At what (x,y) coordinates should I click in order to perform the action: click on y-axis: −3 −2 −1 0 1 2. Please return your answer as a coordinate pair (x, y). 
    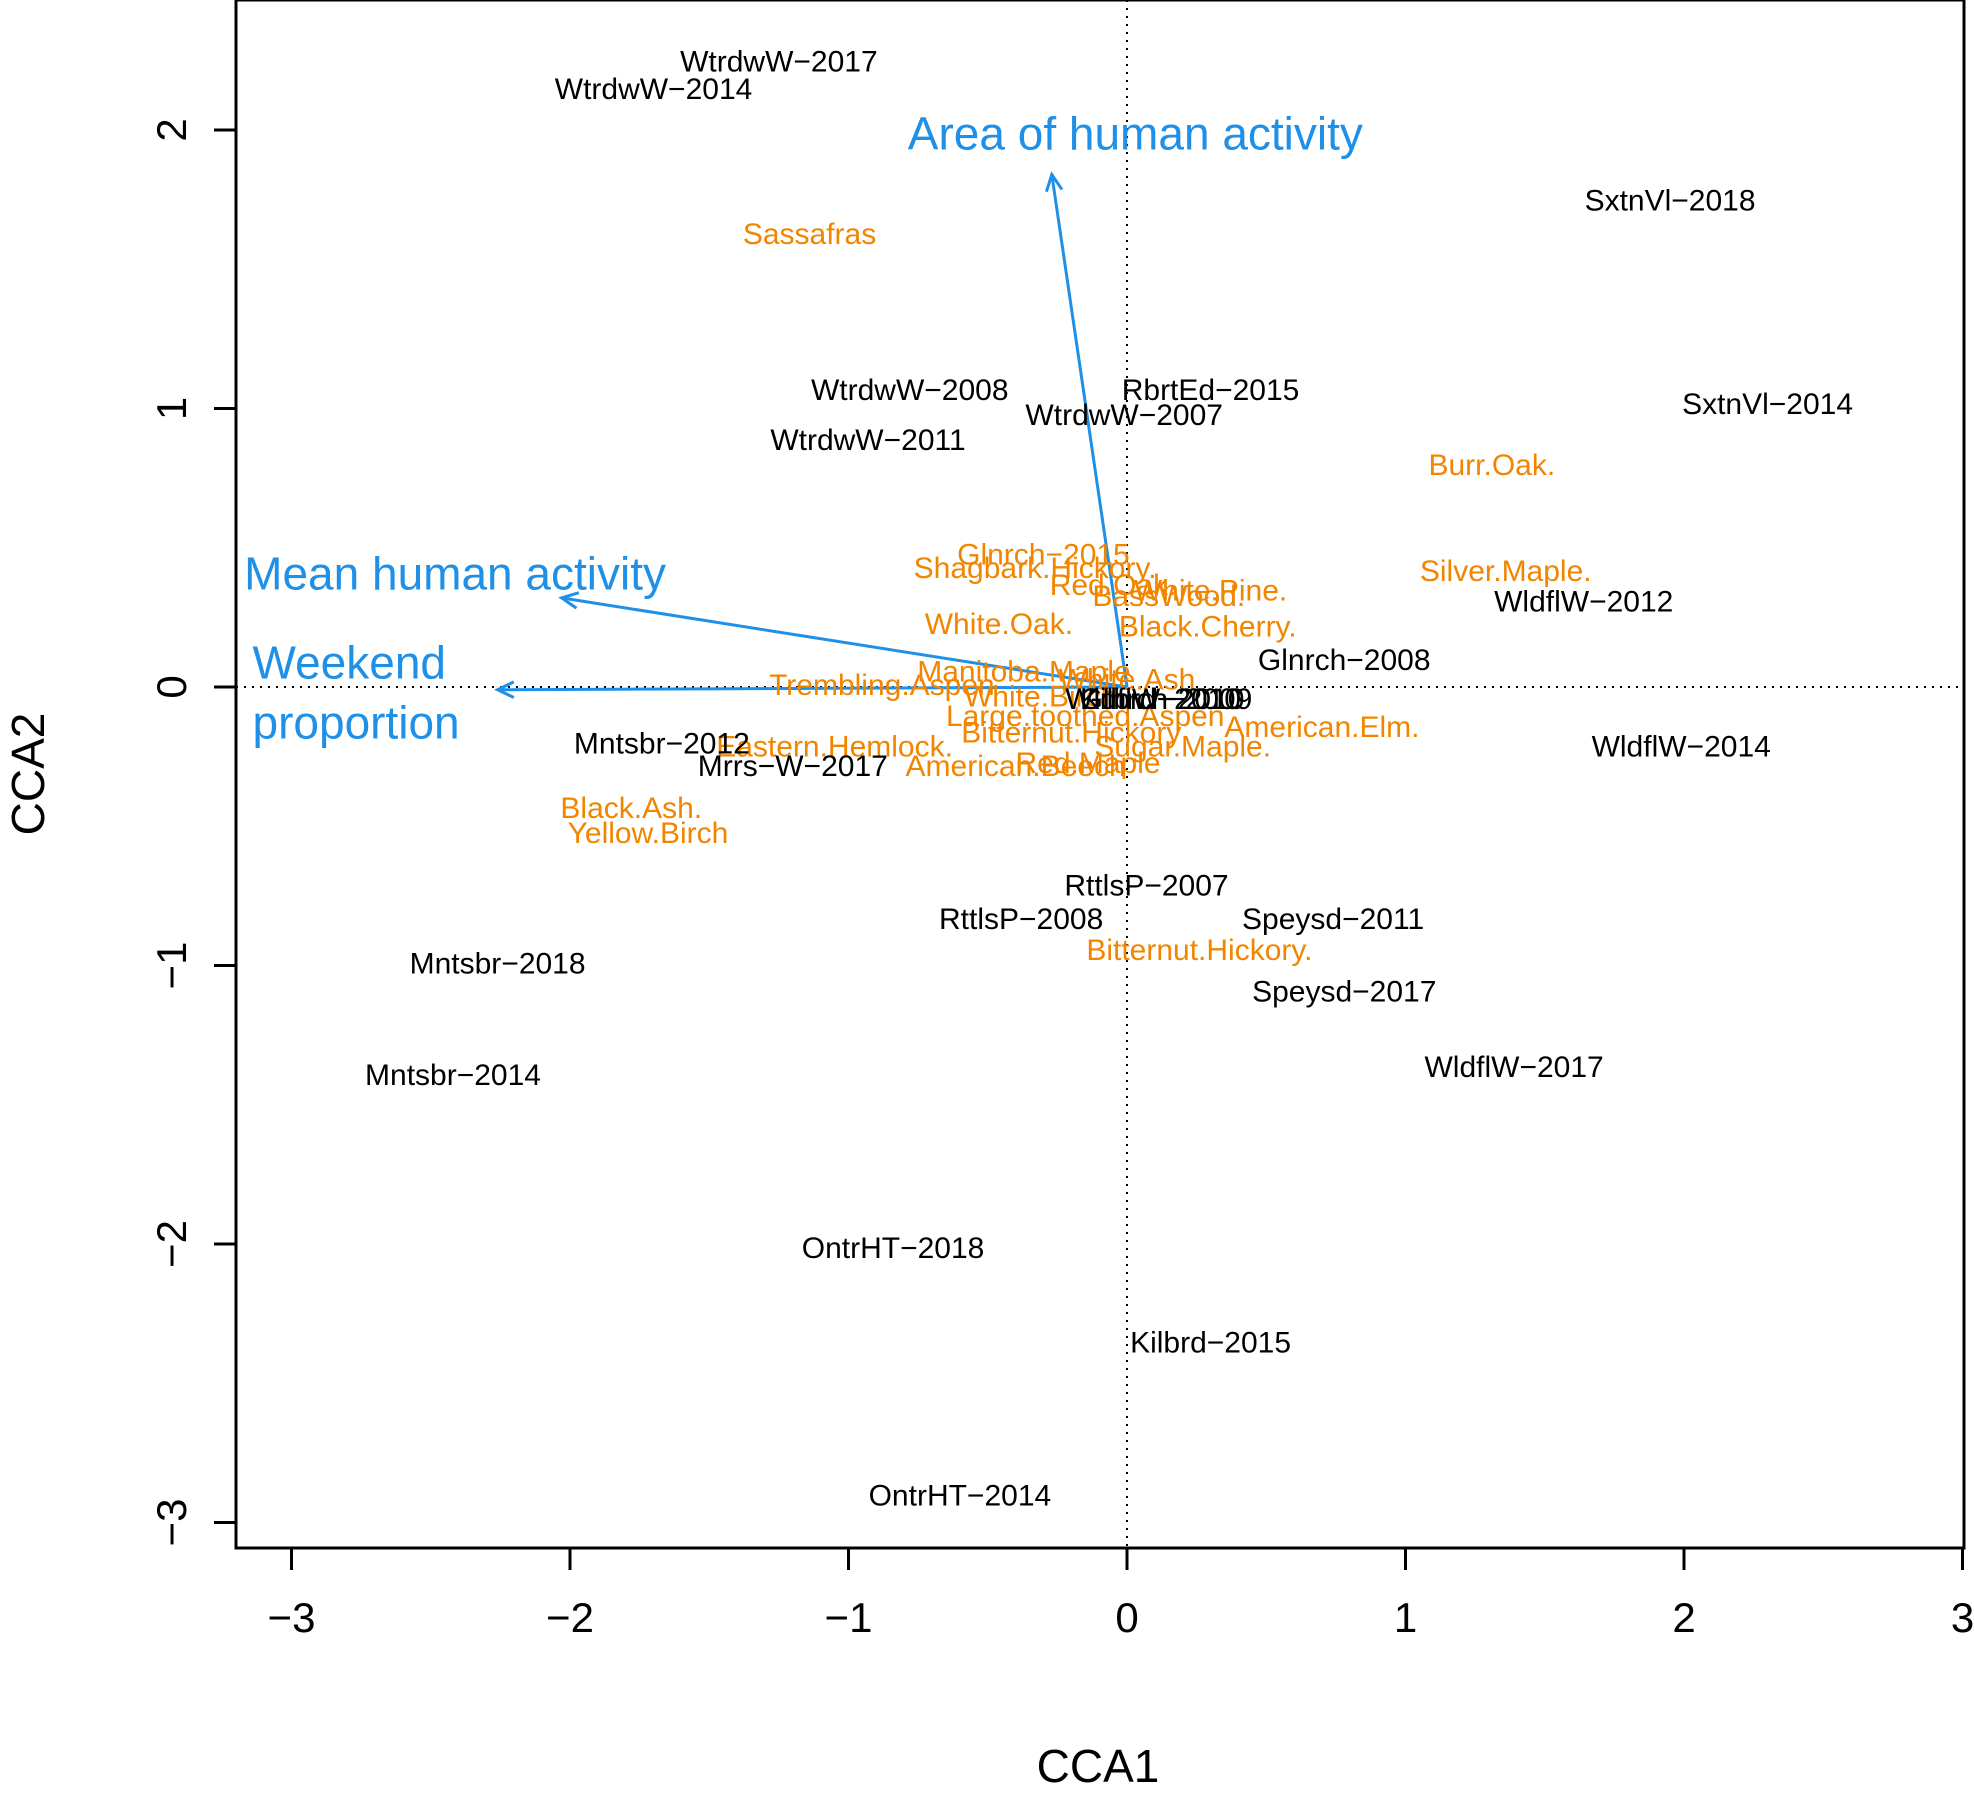
    Looking at the image, I should click on (192, 832).